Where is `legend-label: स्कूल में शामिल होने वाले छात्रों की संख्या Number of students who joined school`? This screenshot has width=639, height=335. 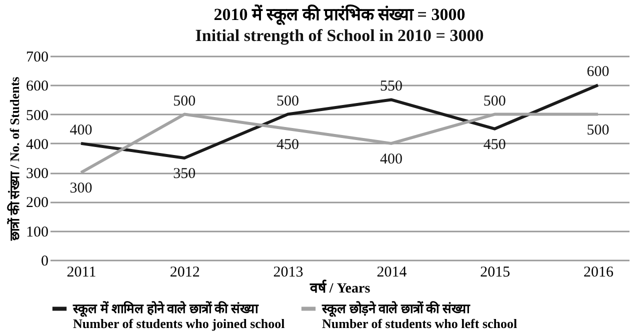 legend-label: स्कूल में शामिल होने वाले छात्रों की संख्या Number of students who joined school is located at coordinates (179, 315).